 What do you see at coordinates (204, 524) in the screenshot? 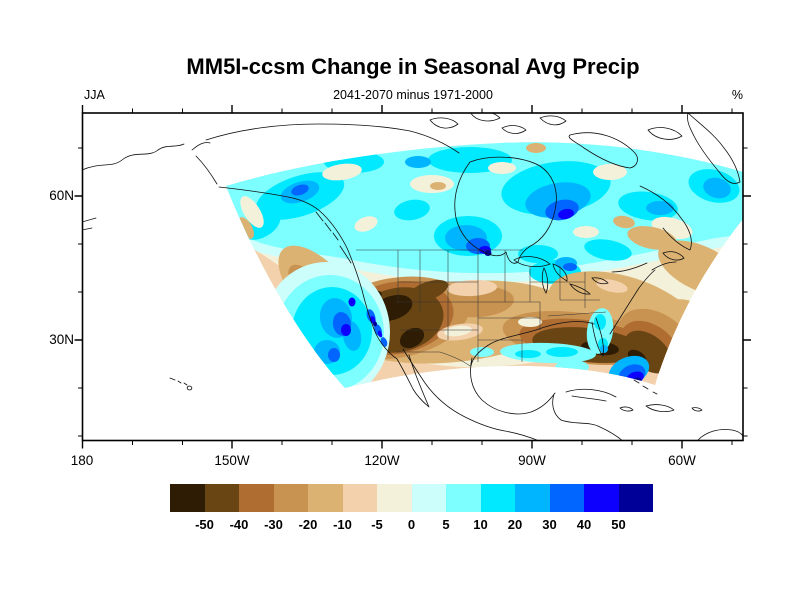
I see `colorbar-label: -50` at bounding box center [204, 524].